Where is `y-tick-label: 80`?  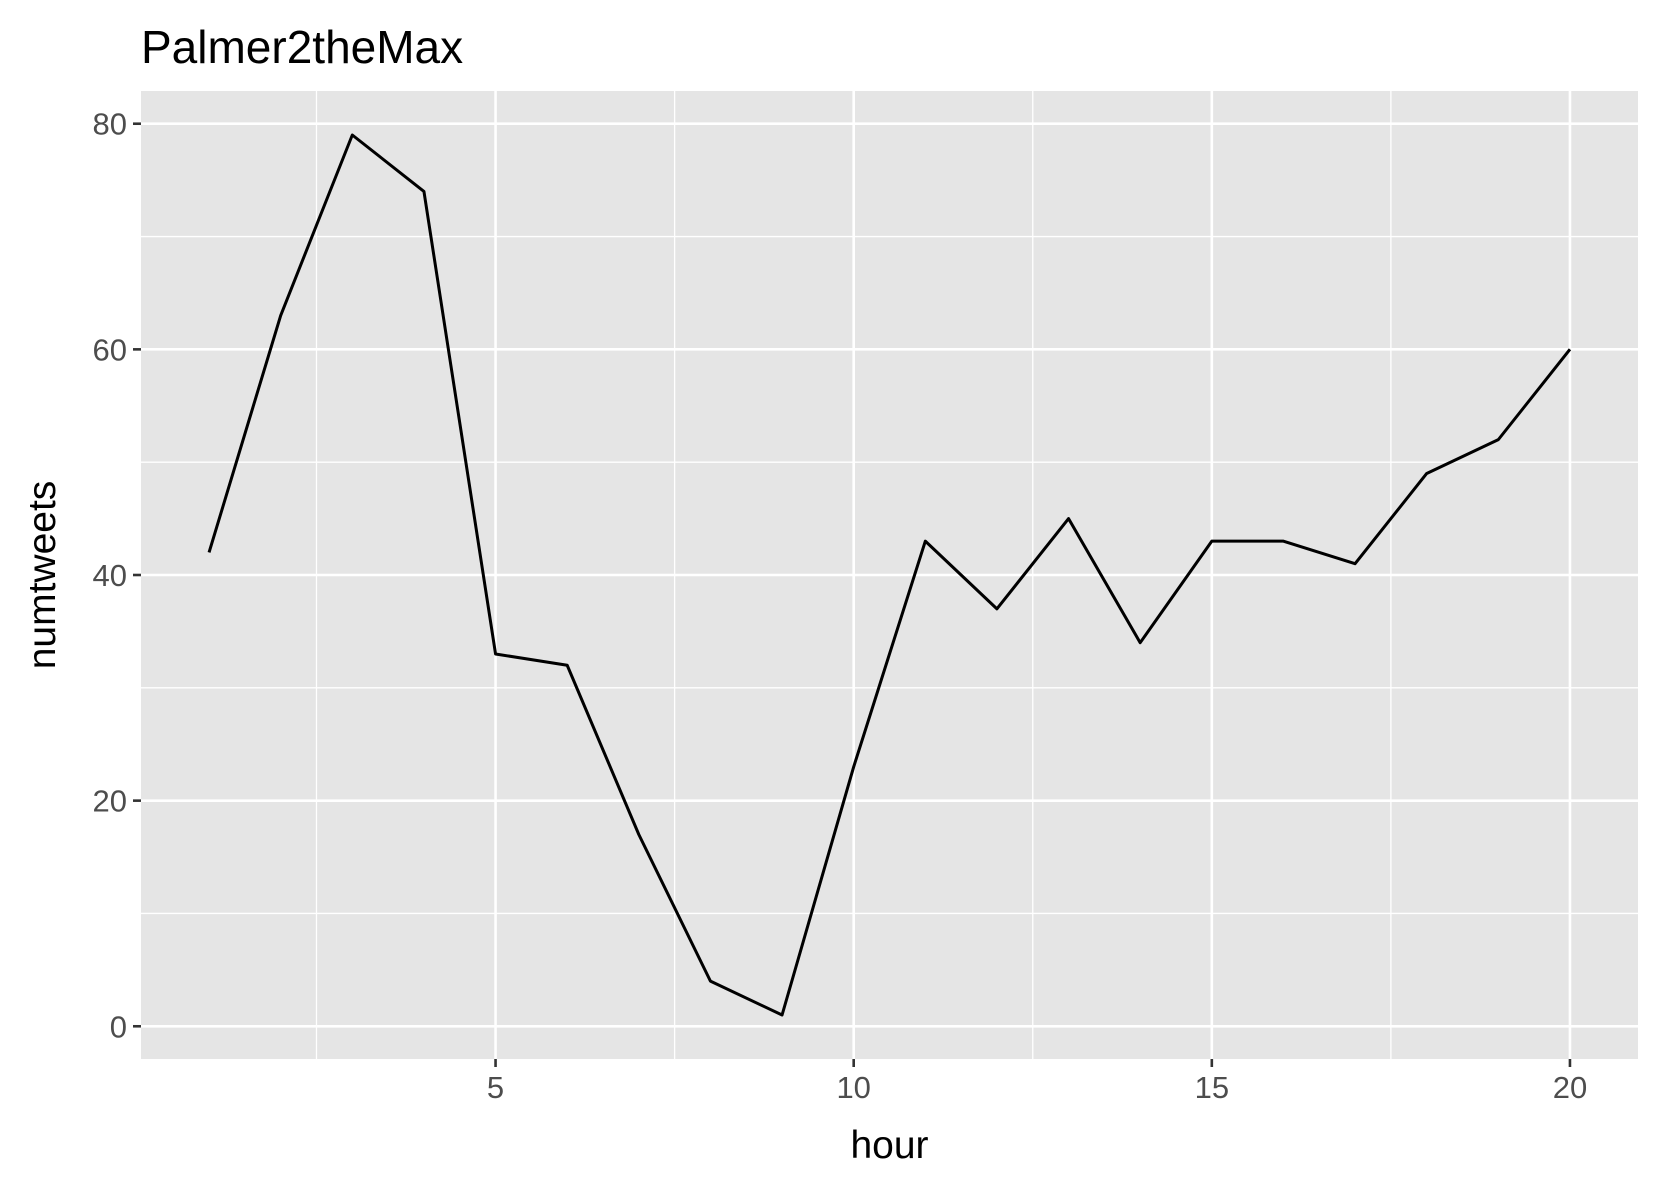 y-tick-label: 80 is located at coordinates (110, 124).